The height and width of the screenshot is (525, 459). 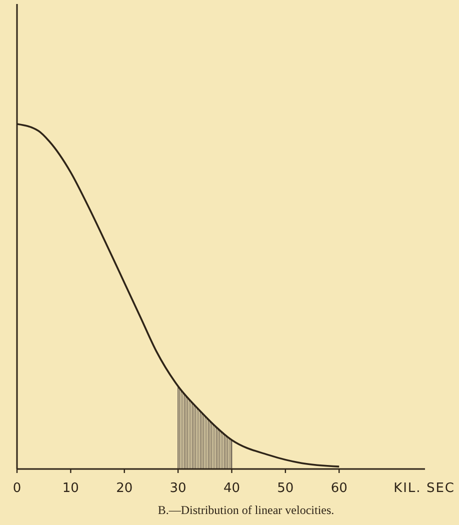 I want to click on x-tick-label: 10, so click(x=70, y=488).